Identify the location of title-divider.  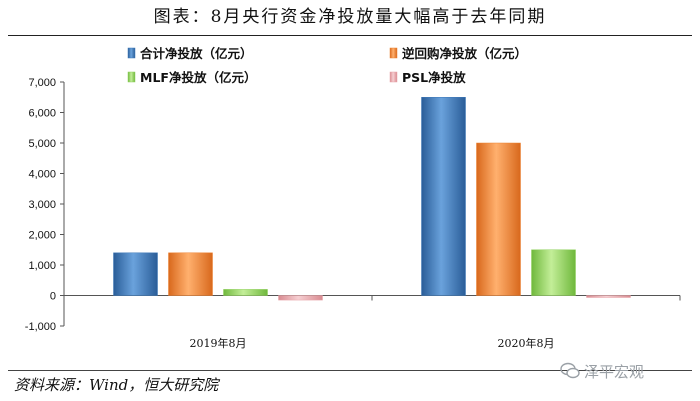
(350, 35).